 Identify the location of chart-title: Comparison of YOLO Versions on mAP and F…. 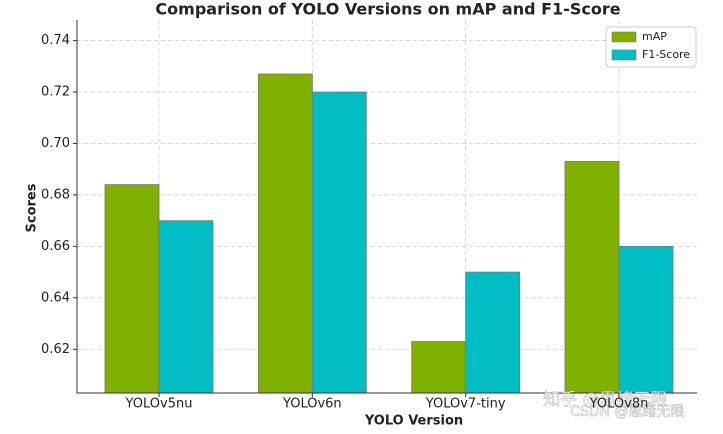
(387, 9).